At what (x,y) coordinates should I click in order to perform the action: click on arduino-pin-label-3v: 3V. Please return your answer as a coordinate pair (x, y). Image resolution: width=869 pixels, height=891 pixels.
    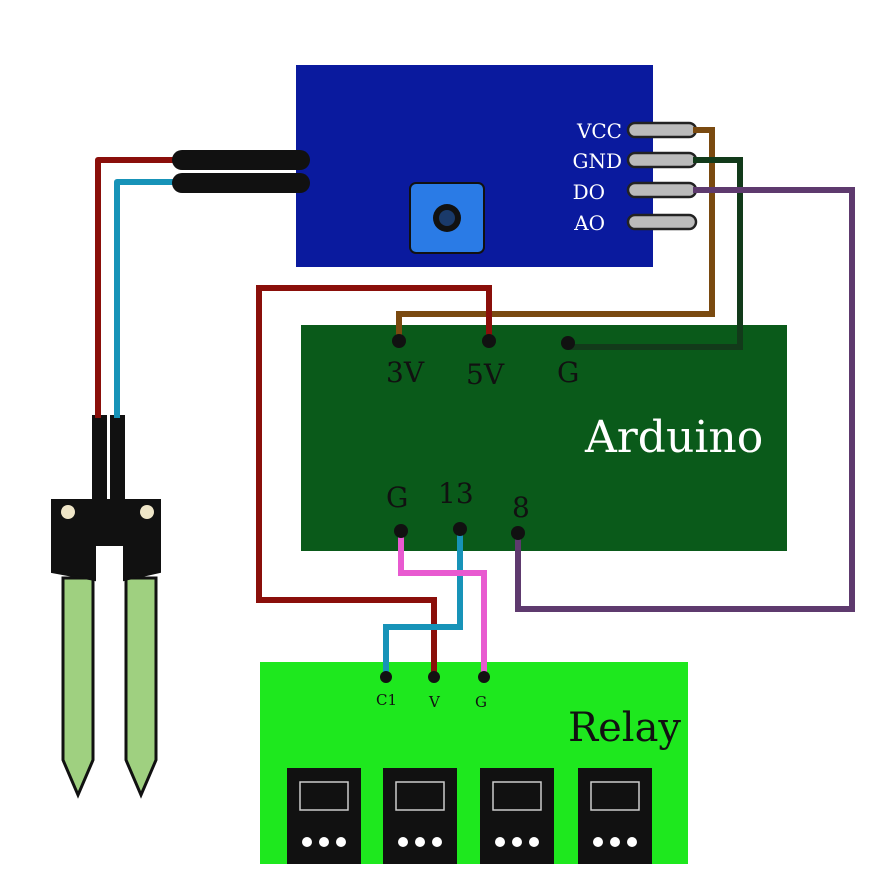
    Looking at the image, I should click on (405, 372).